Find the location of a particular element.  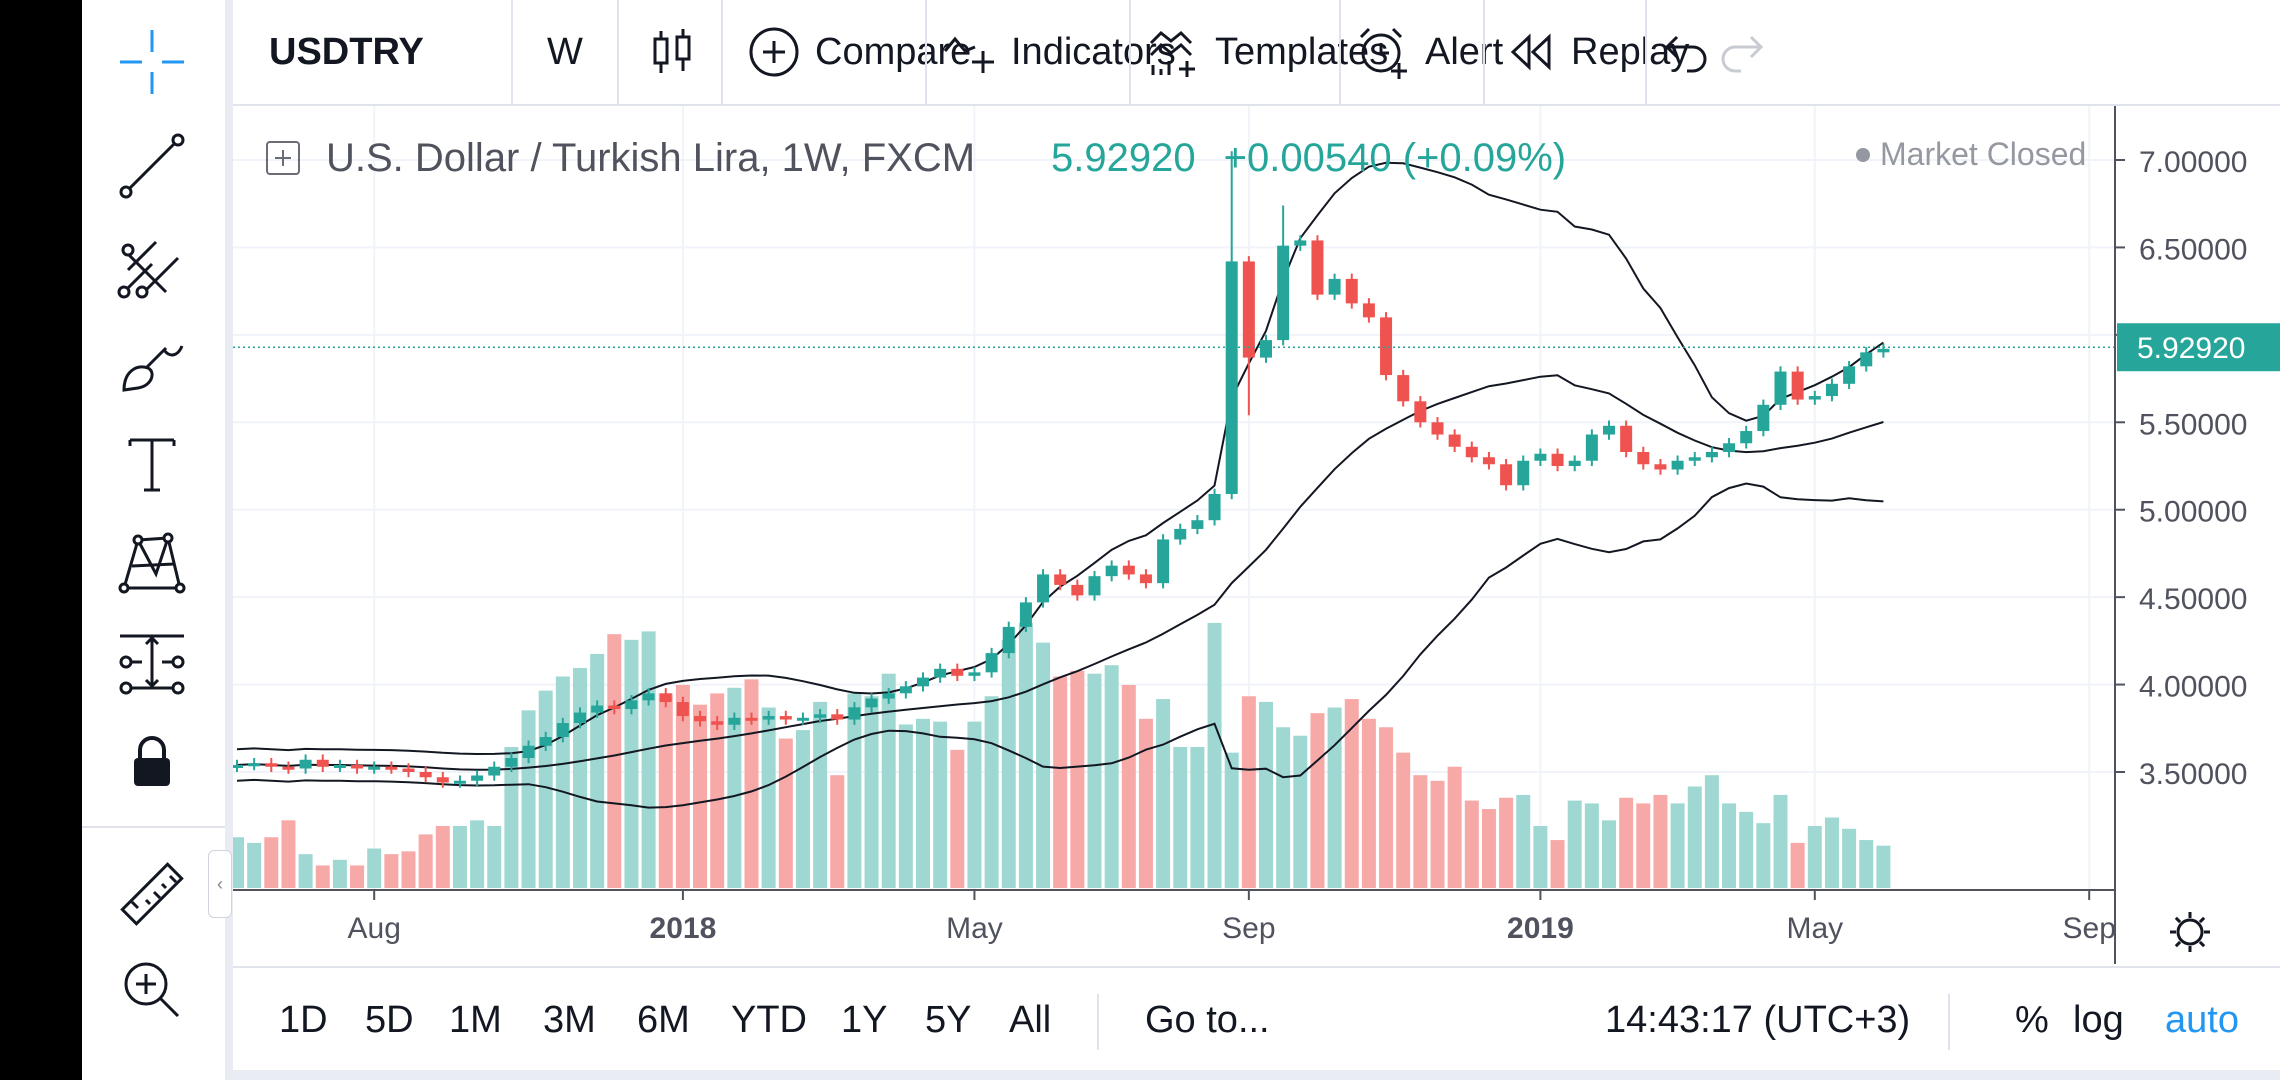

undo-button is located at coordinates (1691, 52).